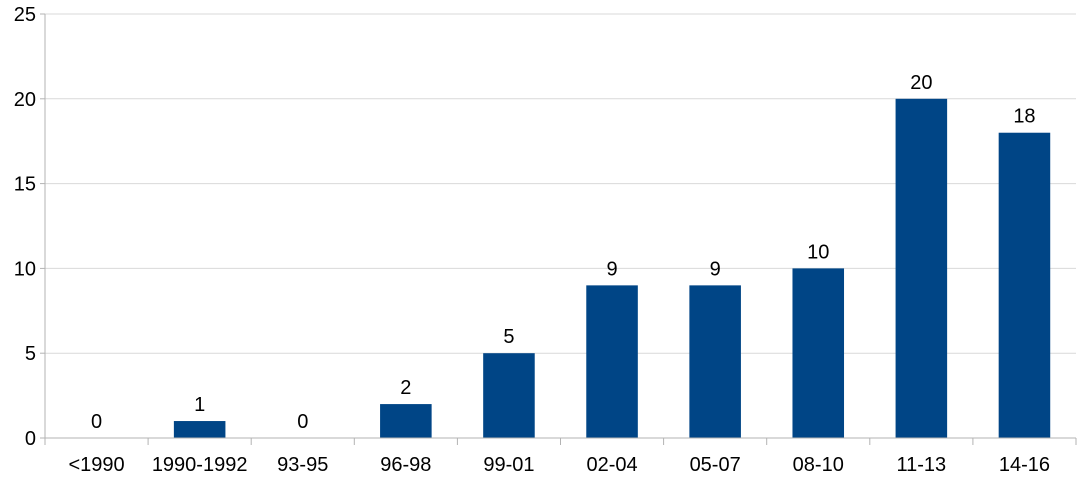 Image resolution: width=1084 pixels, height=480 pixels. I want to click on data-label: 18, so click(1024, 117).